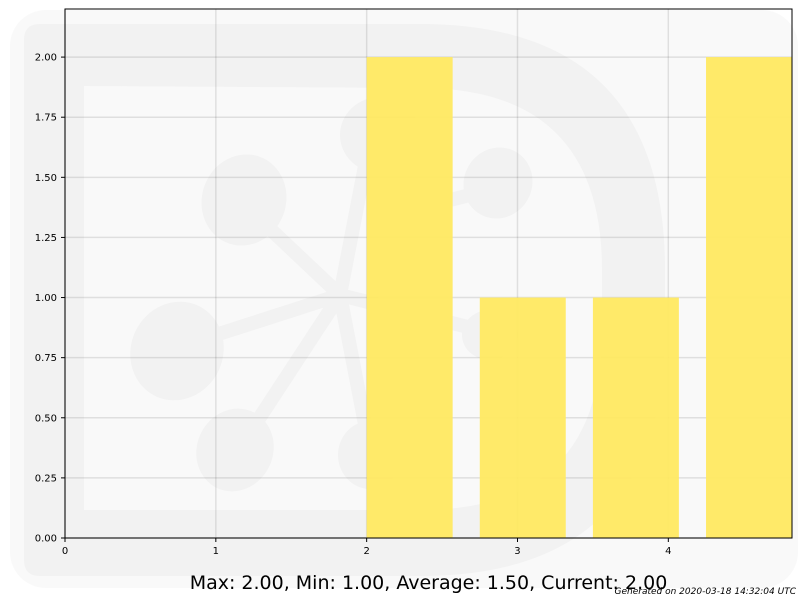 The height and width of the screenshot is (600, 800). What do you see at coordinates (517, 551) in the screenshot?
I see `x-tick-label: 3` at bounding box center [517, 551].